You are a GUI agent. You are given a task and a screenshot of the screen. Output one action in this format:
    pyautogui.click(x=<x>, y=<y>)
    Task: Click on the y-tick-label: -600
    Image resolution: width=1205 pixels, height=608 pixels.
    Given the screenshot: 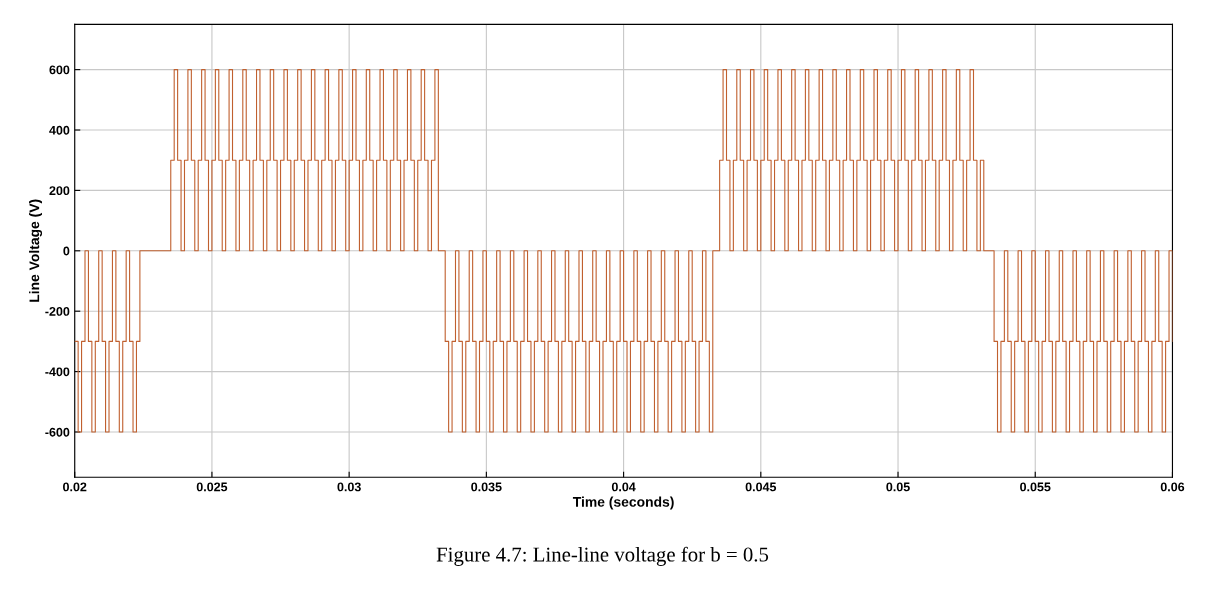 What is the action you would take?
    pyautogui.click(x=57, y=432)
    